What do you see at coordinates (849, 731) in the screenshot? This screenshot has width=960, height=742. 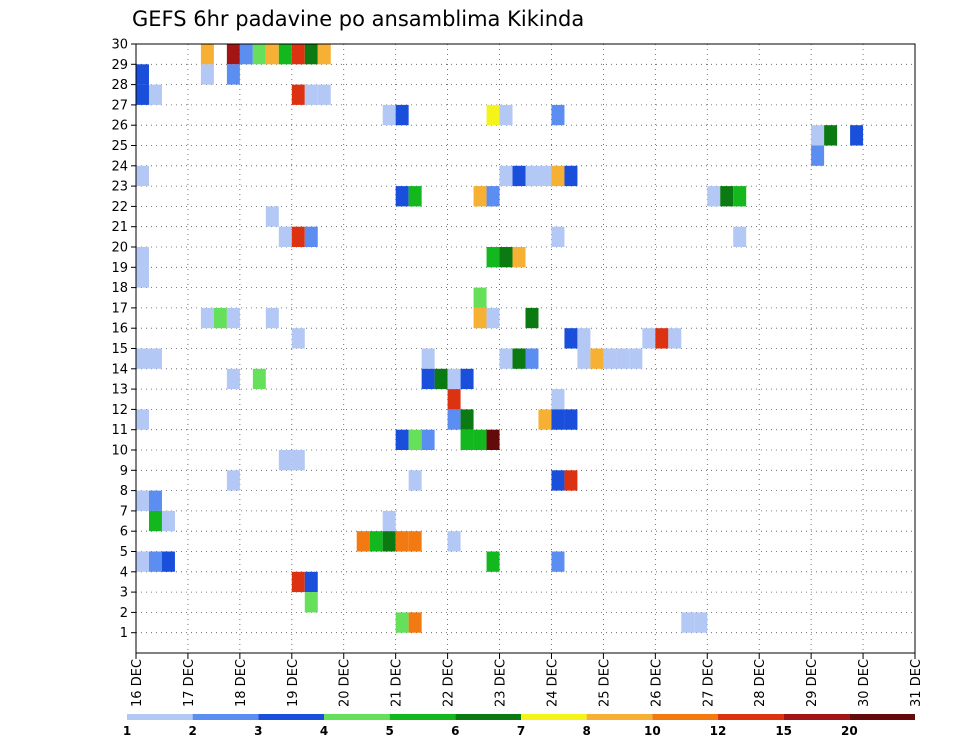 I see `legend-label: 20` at bounding box center [849, 731].